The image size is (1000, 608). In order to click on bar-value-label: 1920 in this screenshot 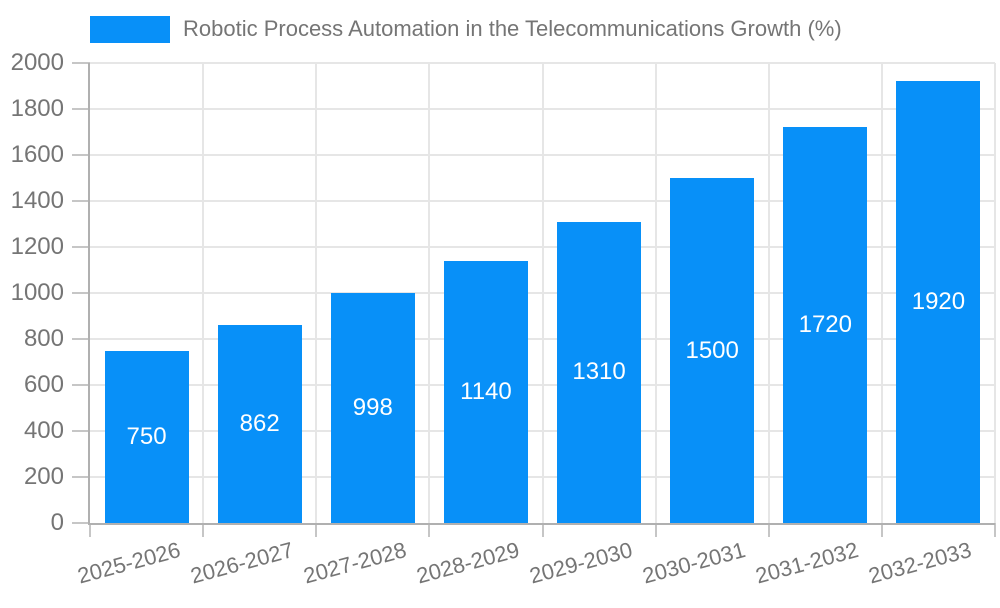, I will do `click(938, 302)`.